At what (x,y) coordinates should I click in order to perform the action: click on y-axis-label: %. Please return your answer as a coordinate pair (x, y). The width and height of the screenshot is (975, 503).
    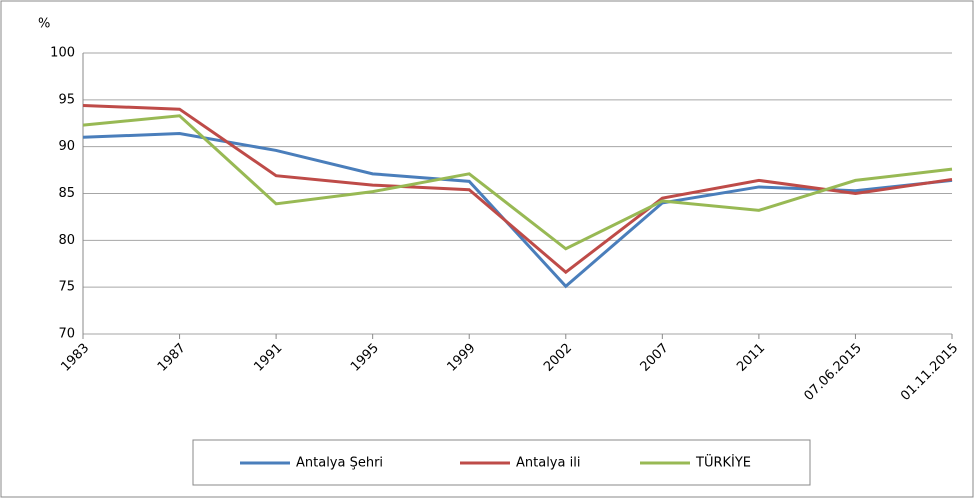
    Looking at the image, I should click on (44, 24).